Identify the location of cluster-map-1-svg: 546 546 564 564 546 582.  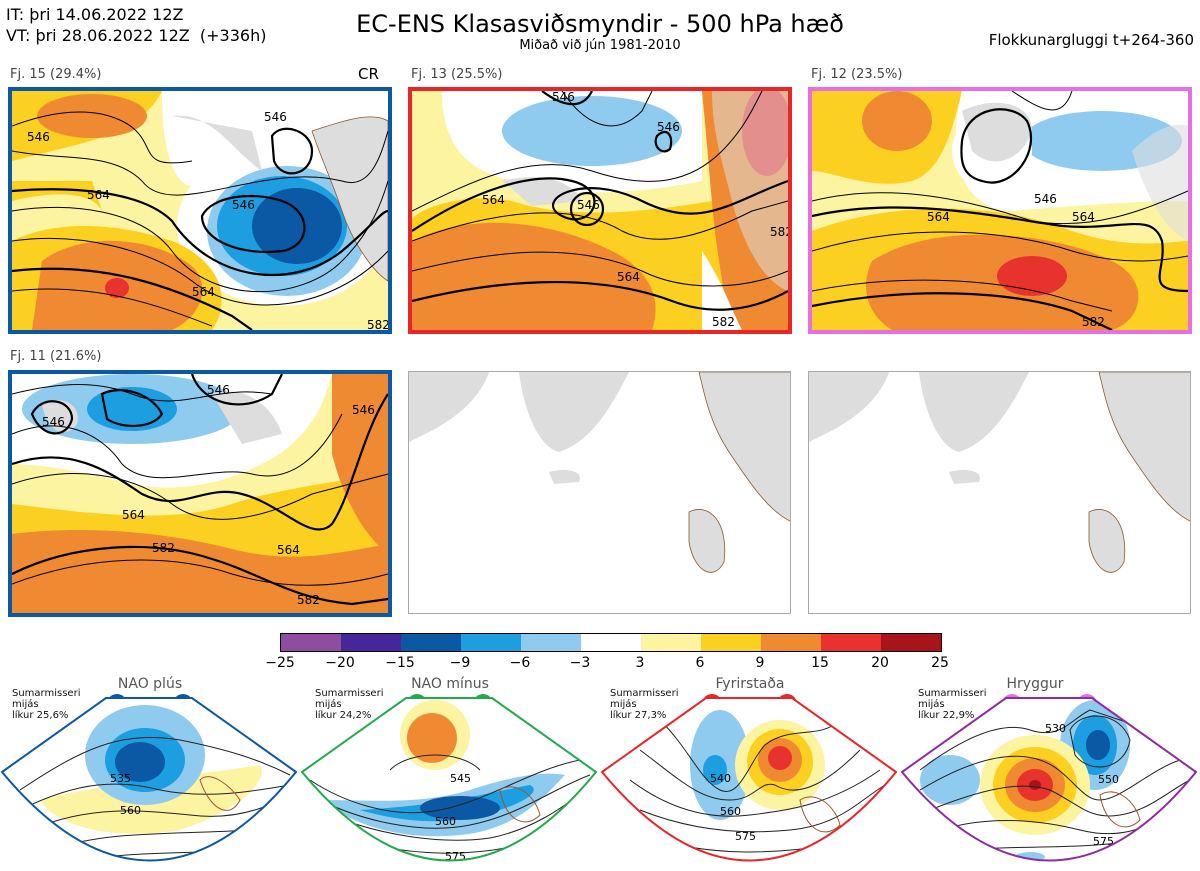
(200, 210).